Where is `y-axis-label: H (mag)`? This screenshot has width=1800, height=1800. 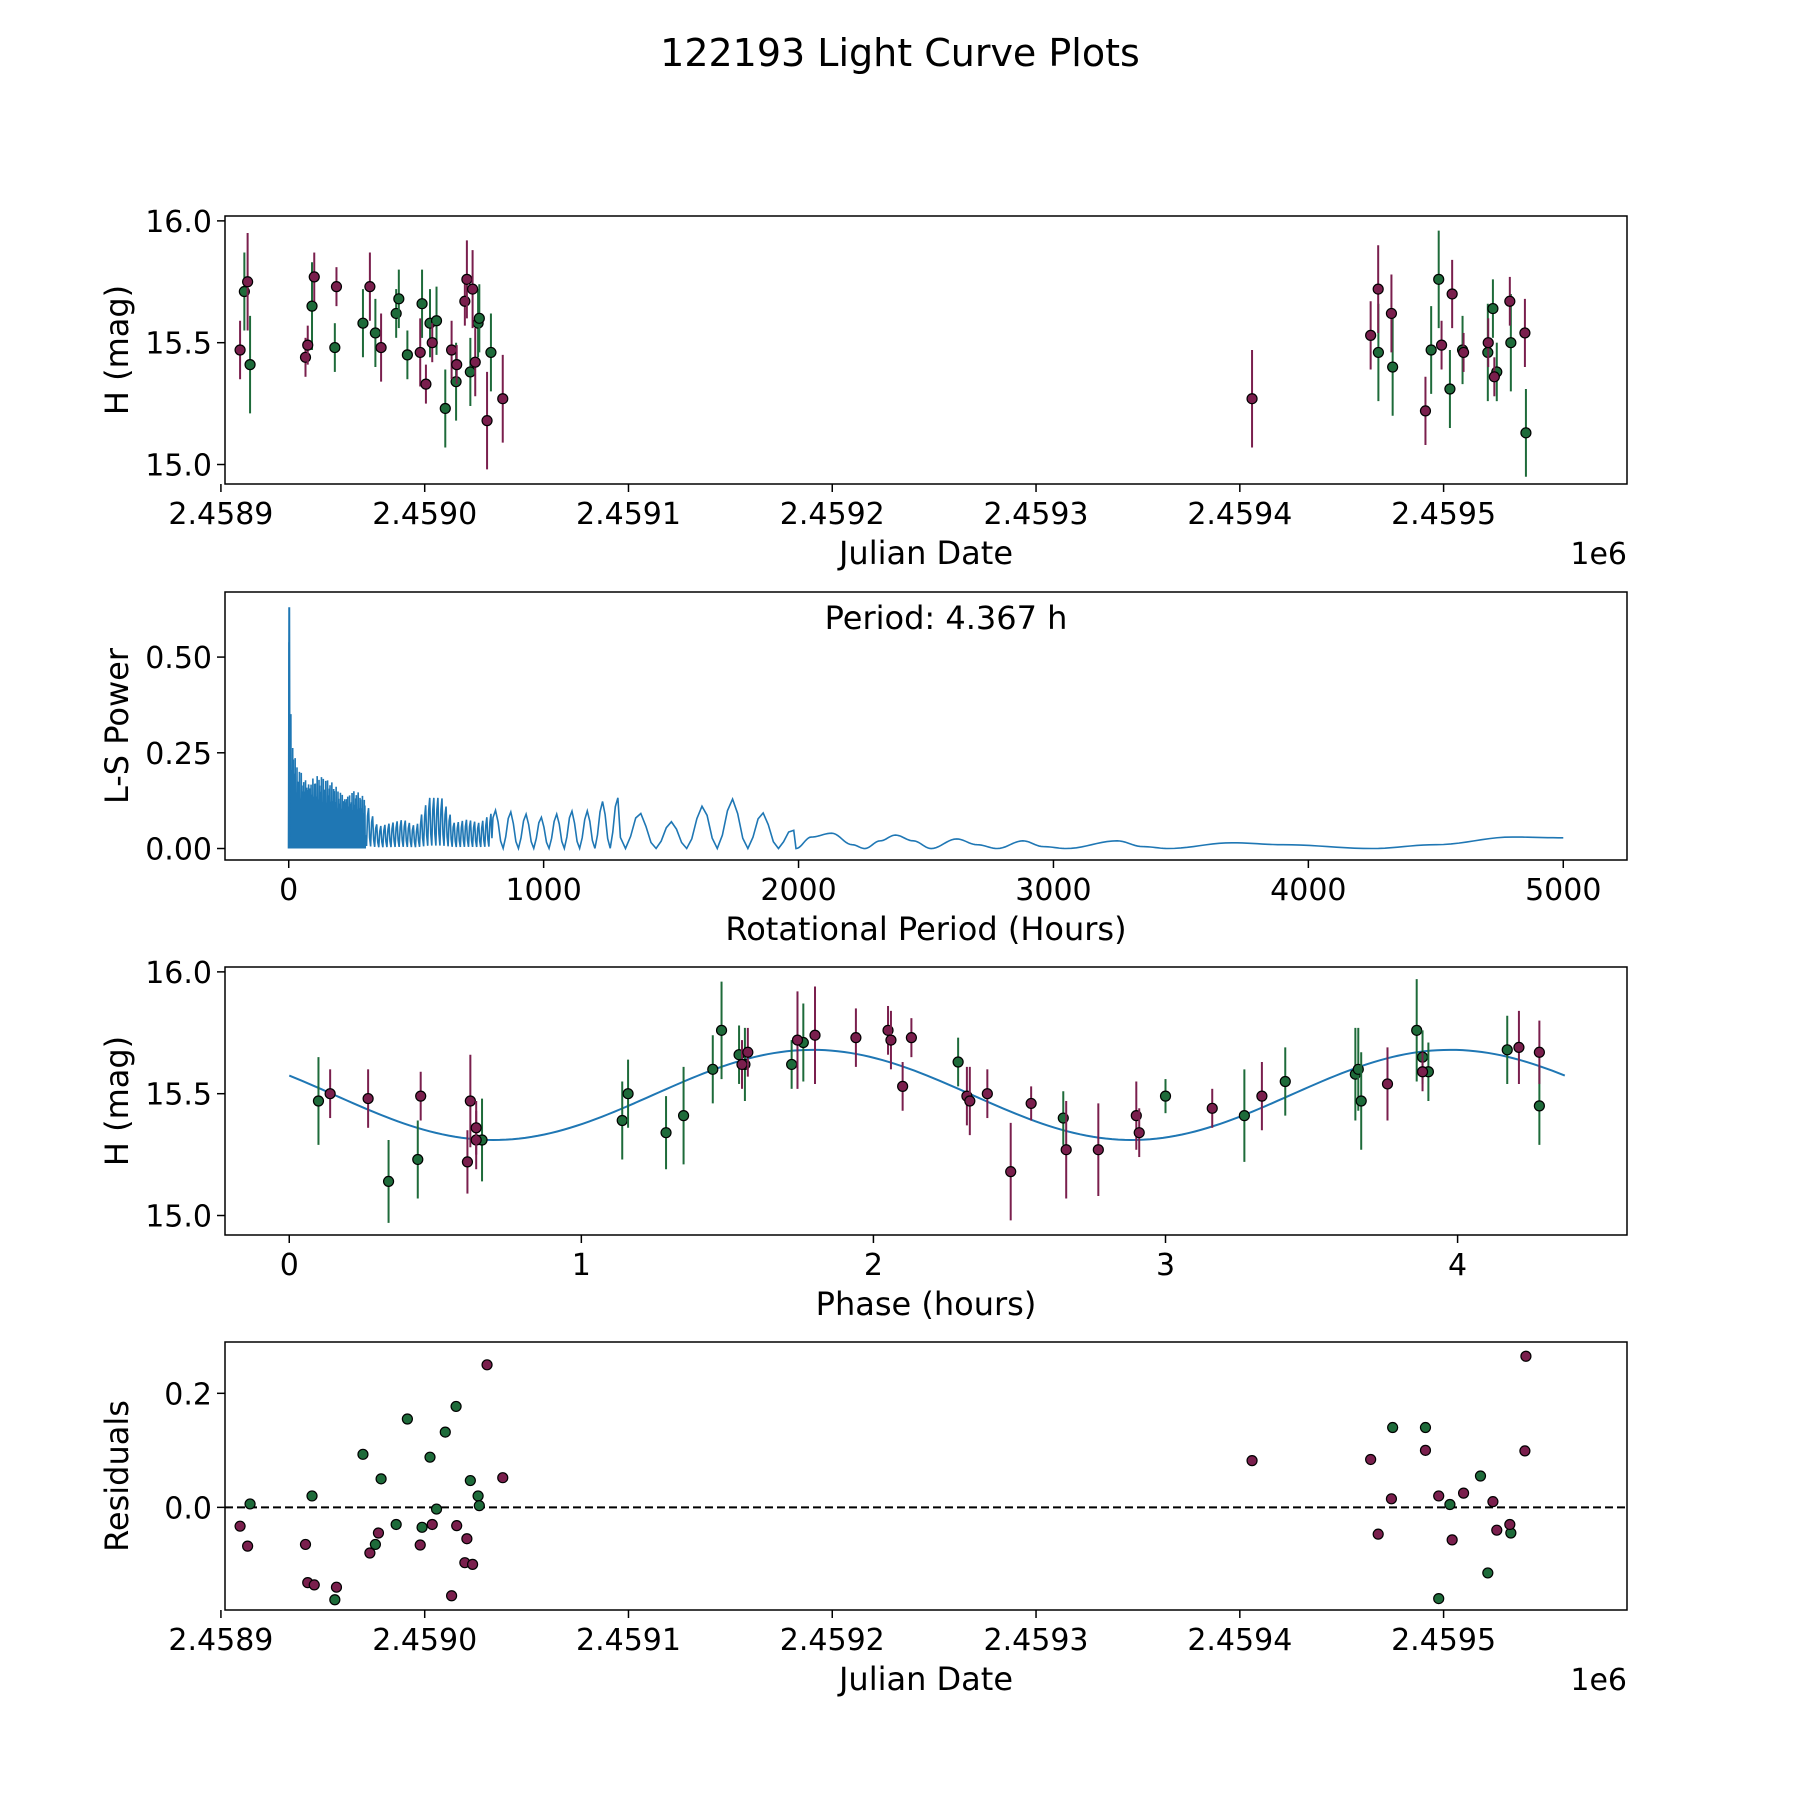
y-axis-label: H (mag) is located at coordinates (117, 1101).